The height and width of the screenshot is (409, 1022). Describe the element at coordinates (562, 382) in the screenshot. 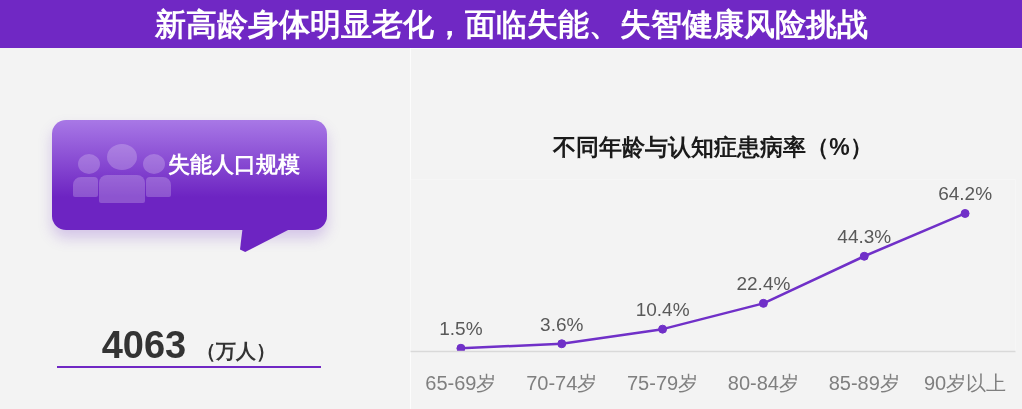

I see `x-tick-label: 70-74岁` at that location.